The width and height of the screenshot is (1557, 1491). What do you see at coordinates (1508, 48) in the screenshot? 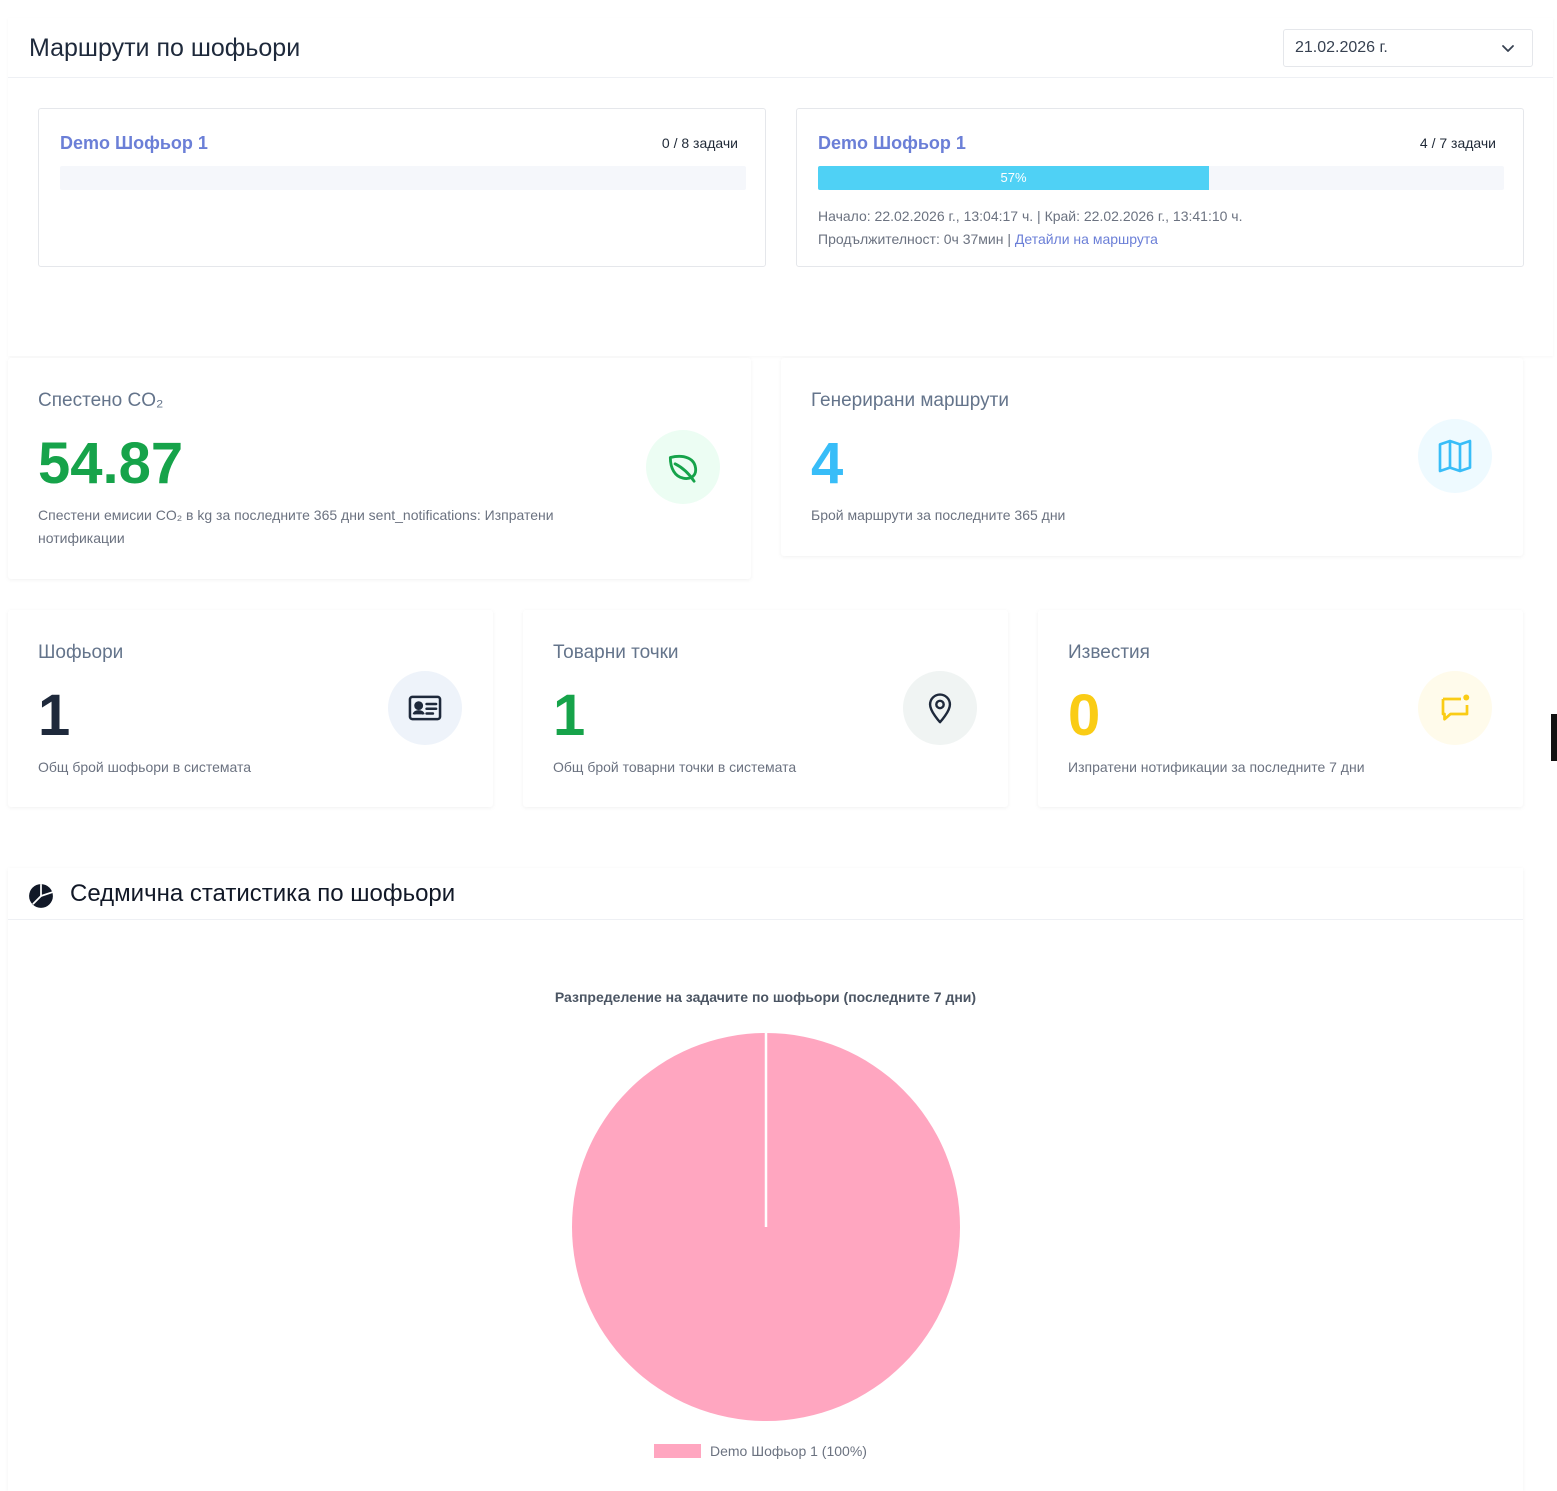
I see `chevron-down-icon` at bounding box center [1508, 48].